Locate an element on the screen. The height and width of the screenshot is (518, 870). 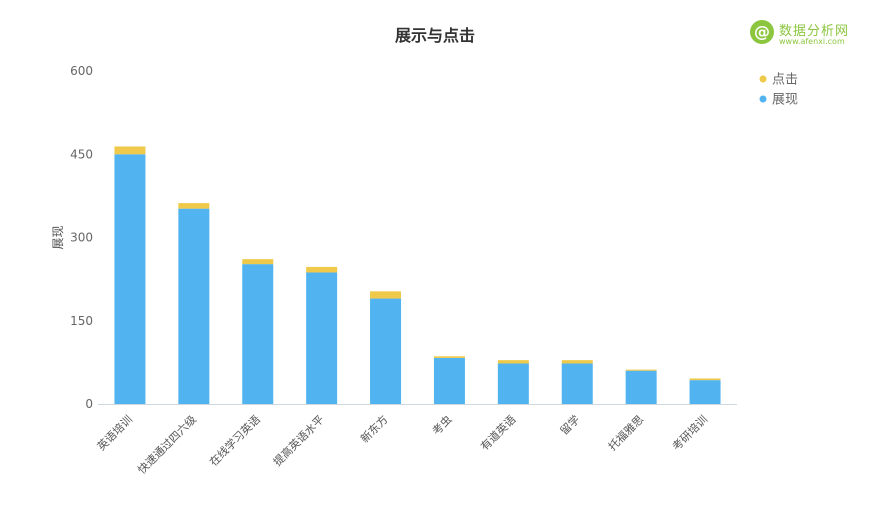
y-axis-label: 展现 is located at coordinates (58, 237).